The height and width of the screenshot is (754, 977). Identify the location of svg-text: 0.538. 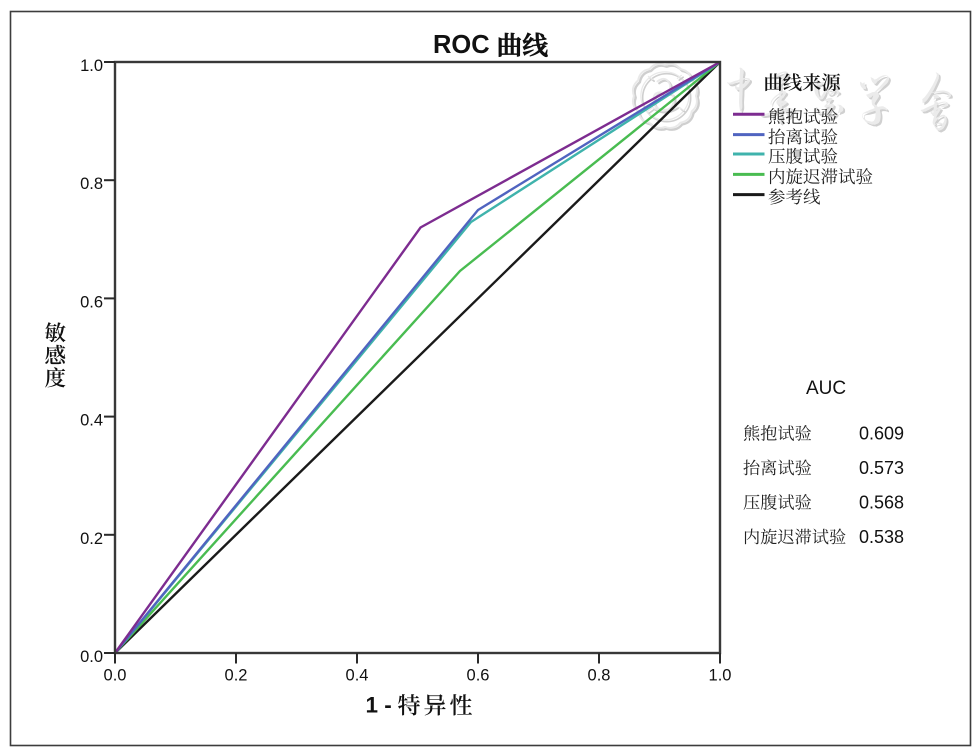
(881, 537).